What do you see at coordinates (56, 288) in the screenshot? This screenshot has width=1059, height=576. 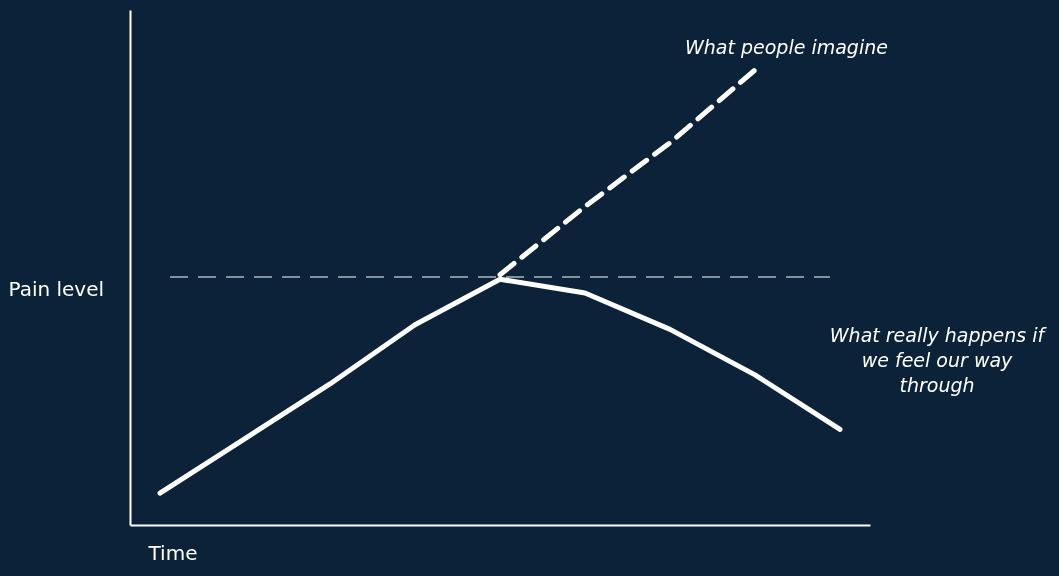 I see `y-axis-title: Pain level` at bounding box center [56, 288].